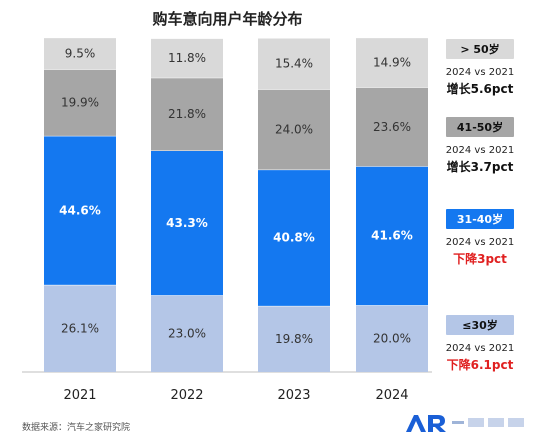 The image size is (550, 440). I want to click on data-label: 43.3%, so click(187, 223).